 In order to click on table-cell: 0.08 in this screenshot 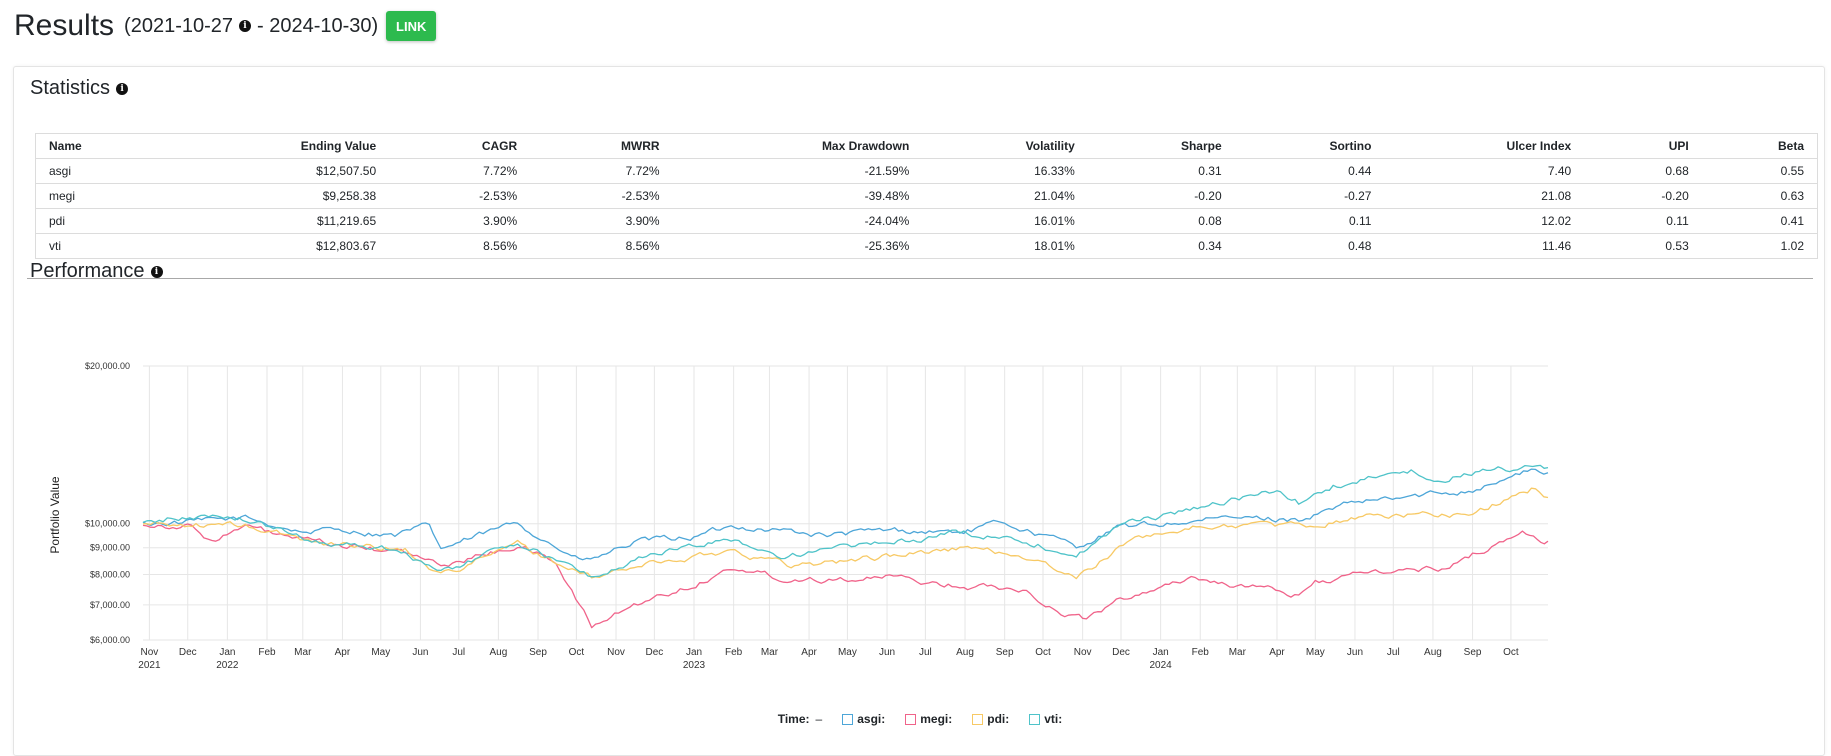, I will do `click(1161, 221)`.